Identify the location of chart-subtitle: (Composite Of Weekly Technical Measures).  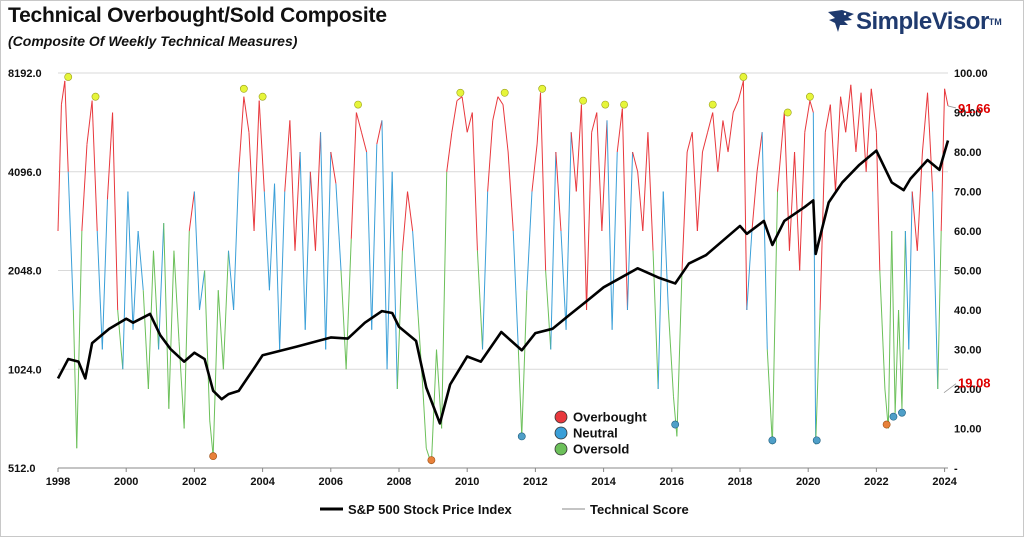
(153, 41).